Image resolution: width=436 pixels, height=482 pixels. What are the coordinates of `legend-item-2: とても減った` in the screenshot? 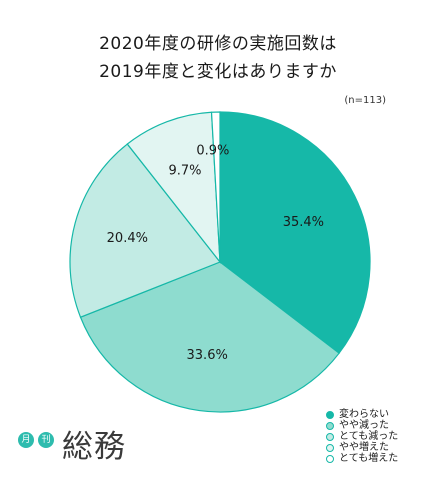 It's located at (362, 436).